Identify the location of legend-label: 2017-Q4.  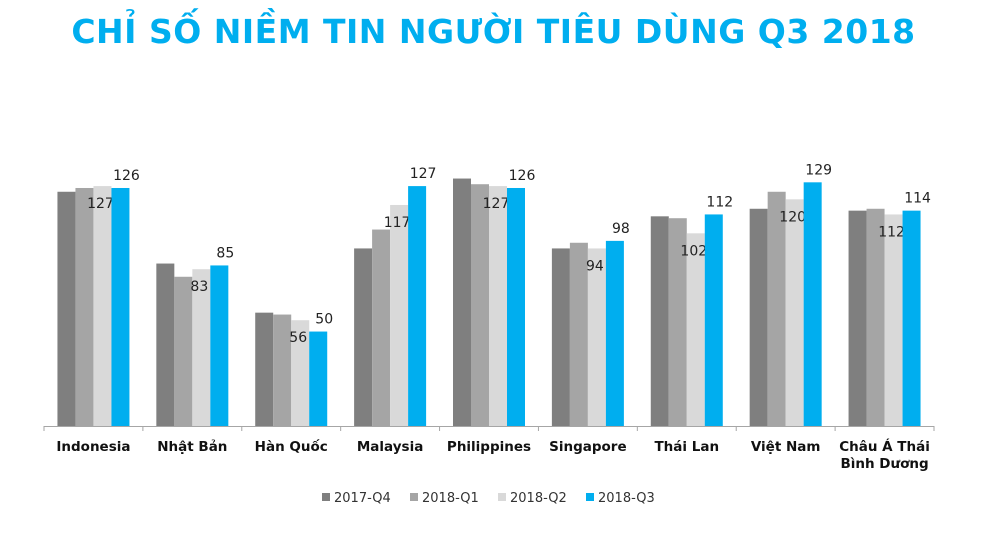
(362, 498).